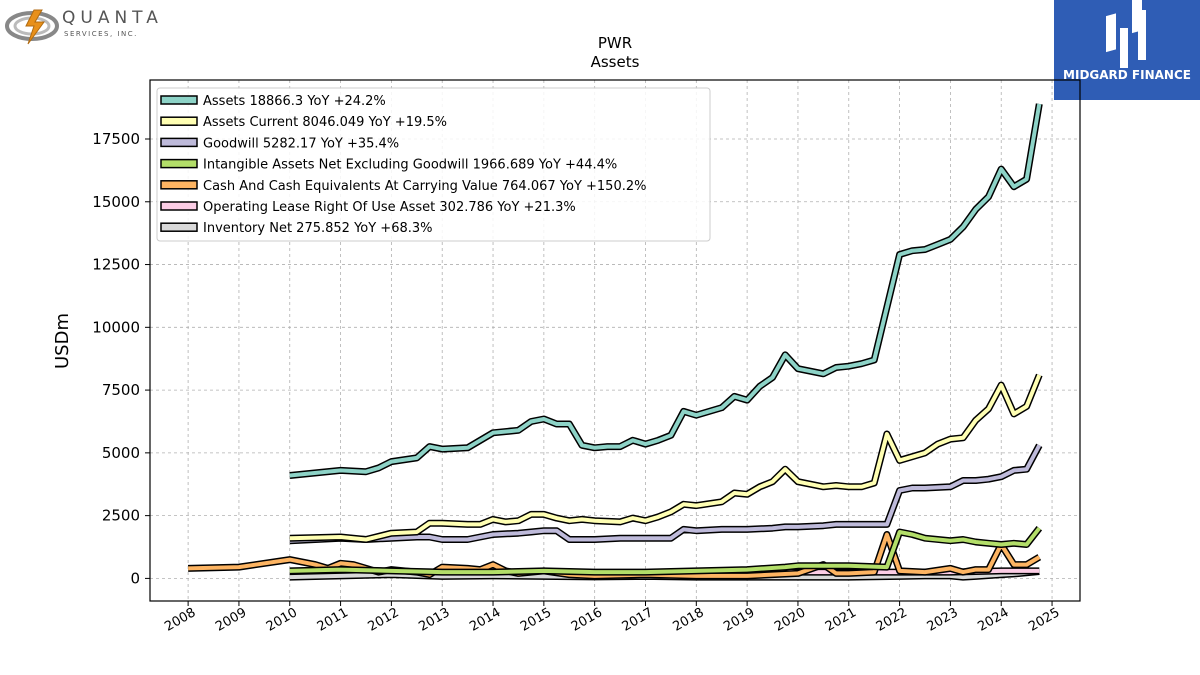  I want to click on x-tick-label: 2015, so click(536, 620).